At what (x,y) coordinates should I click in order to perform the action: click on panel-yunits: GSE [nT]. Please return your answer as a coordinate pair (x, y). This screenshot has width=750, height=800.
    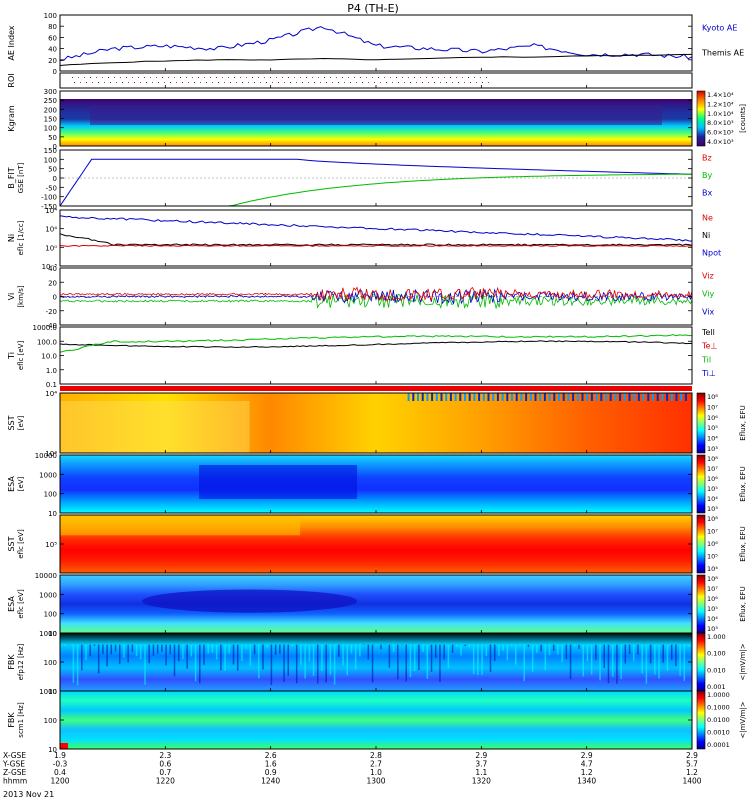
    Looking at the image, I should click on (21, 177).